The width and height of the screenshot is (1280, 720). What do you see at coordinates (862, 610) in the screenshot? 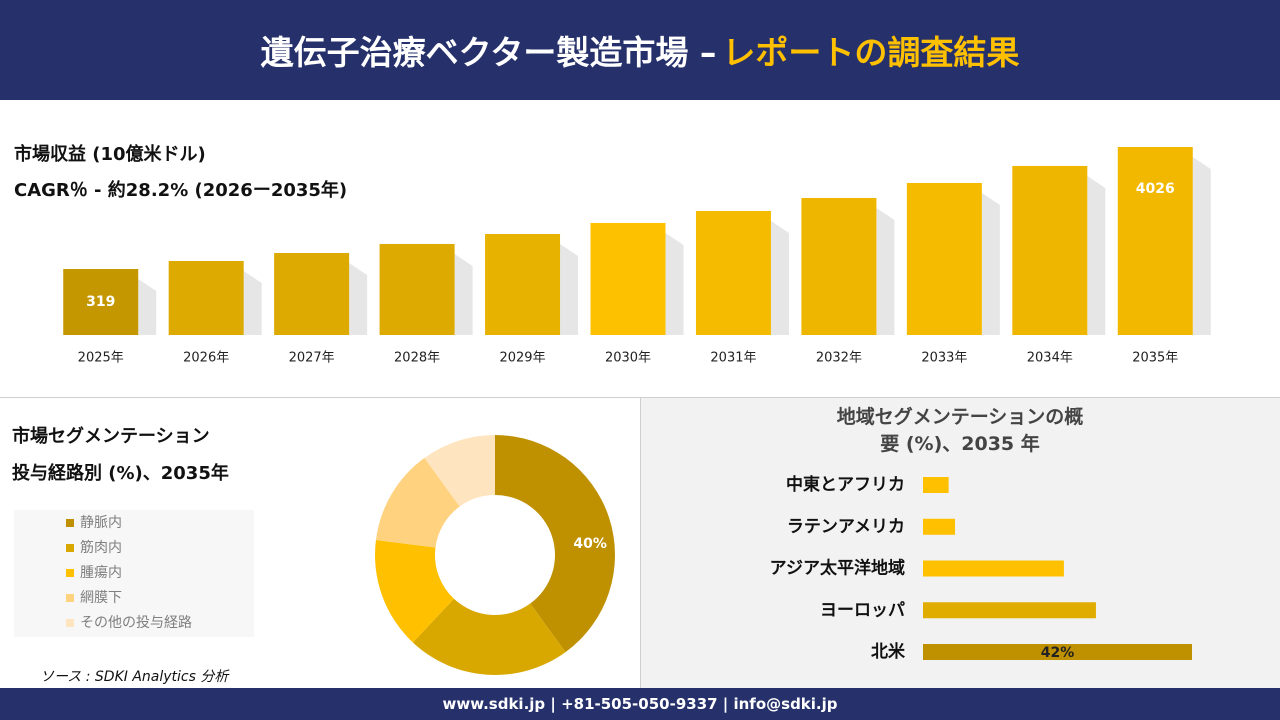
I see `y-tick-label: ヨーロッパ` at bounding box center [862, 610].